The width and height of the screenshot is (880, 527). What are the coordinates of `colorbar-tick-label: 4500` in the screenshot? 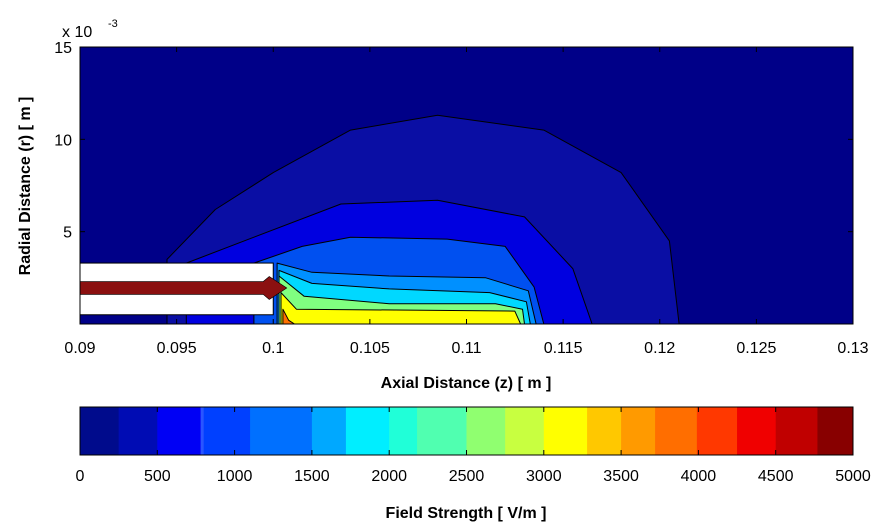 It's located at (776, 476).